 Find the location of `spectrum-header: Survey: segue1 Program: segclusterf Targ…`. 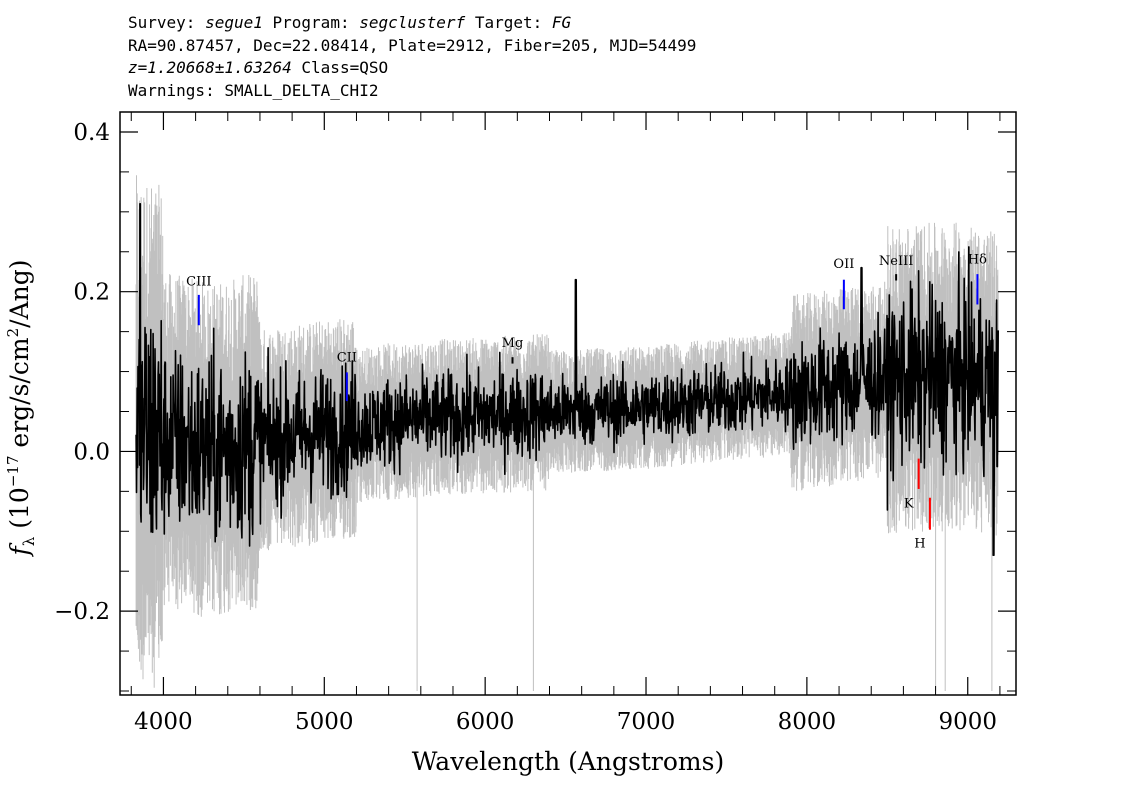

spectrum-header: Survey: segue1 Program: segclusterf Targ… is located at coordinates (578, 57).